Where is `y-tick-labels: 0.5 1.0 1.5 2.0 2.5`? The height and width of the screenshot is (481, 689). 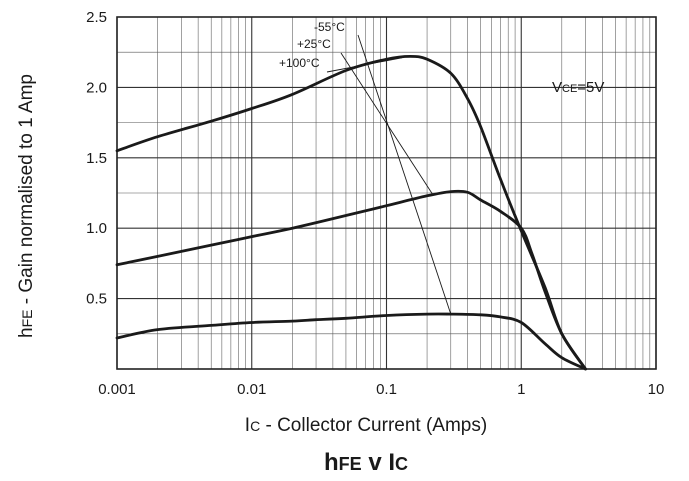
y-tick-labels: 0.5 1.0 1.5 2.0 2.5 is located at coordinates (96, 158).